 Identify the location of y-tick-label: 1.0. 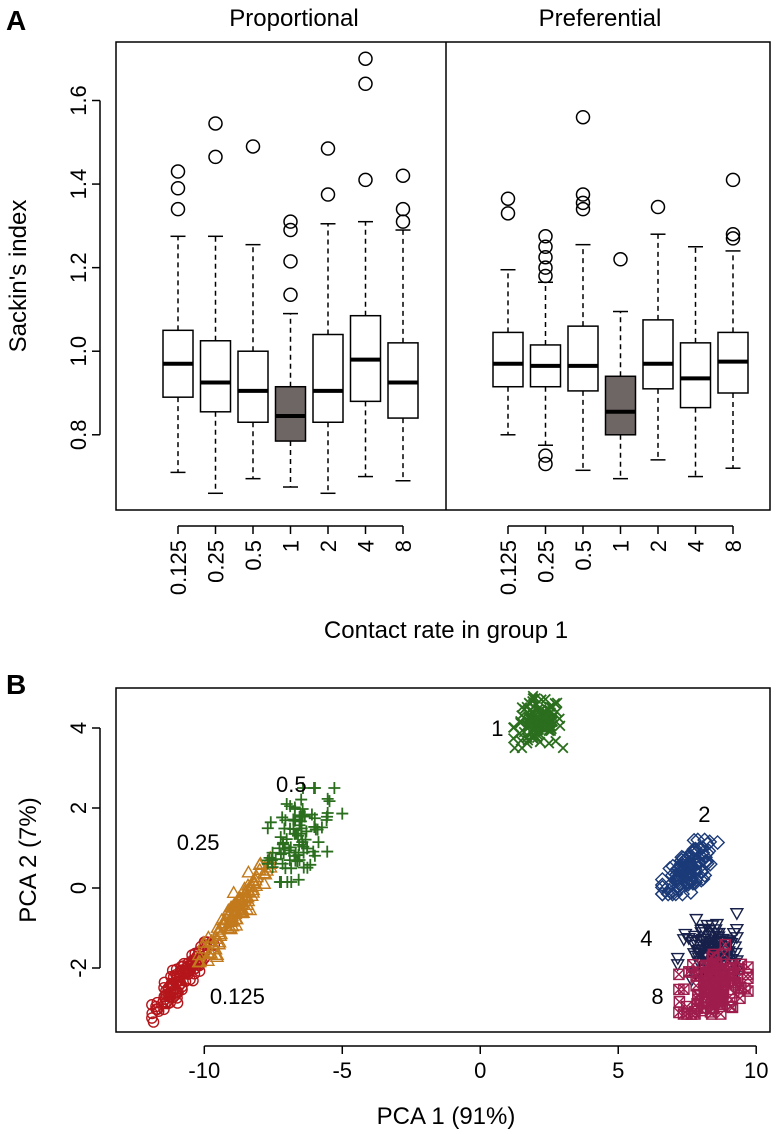
(78, 351).